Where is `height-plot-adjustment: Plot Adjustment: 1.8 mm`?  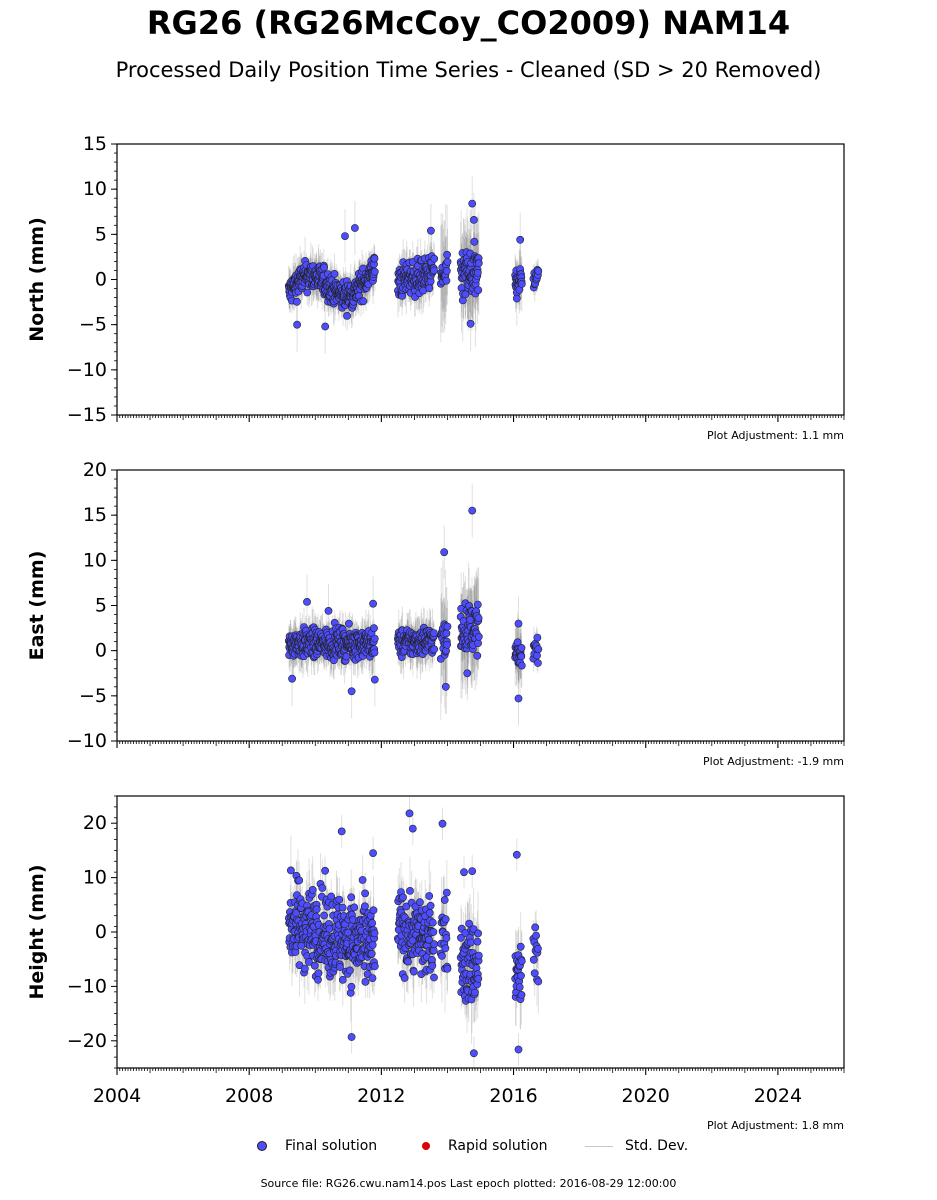
height-plot-adjustment: Plot Adjustment: 1.8 mm is located at coordinates (775, 1125).